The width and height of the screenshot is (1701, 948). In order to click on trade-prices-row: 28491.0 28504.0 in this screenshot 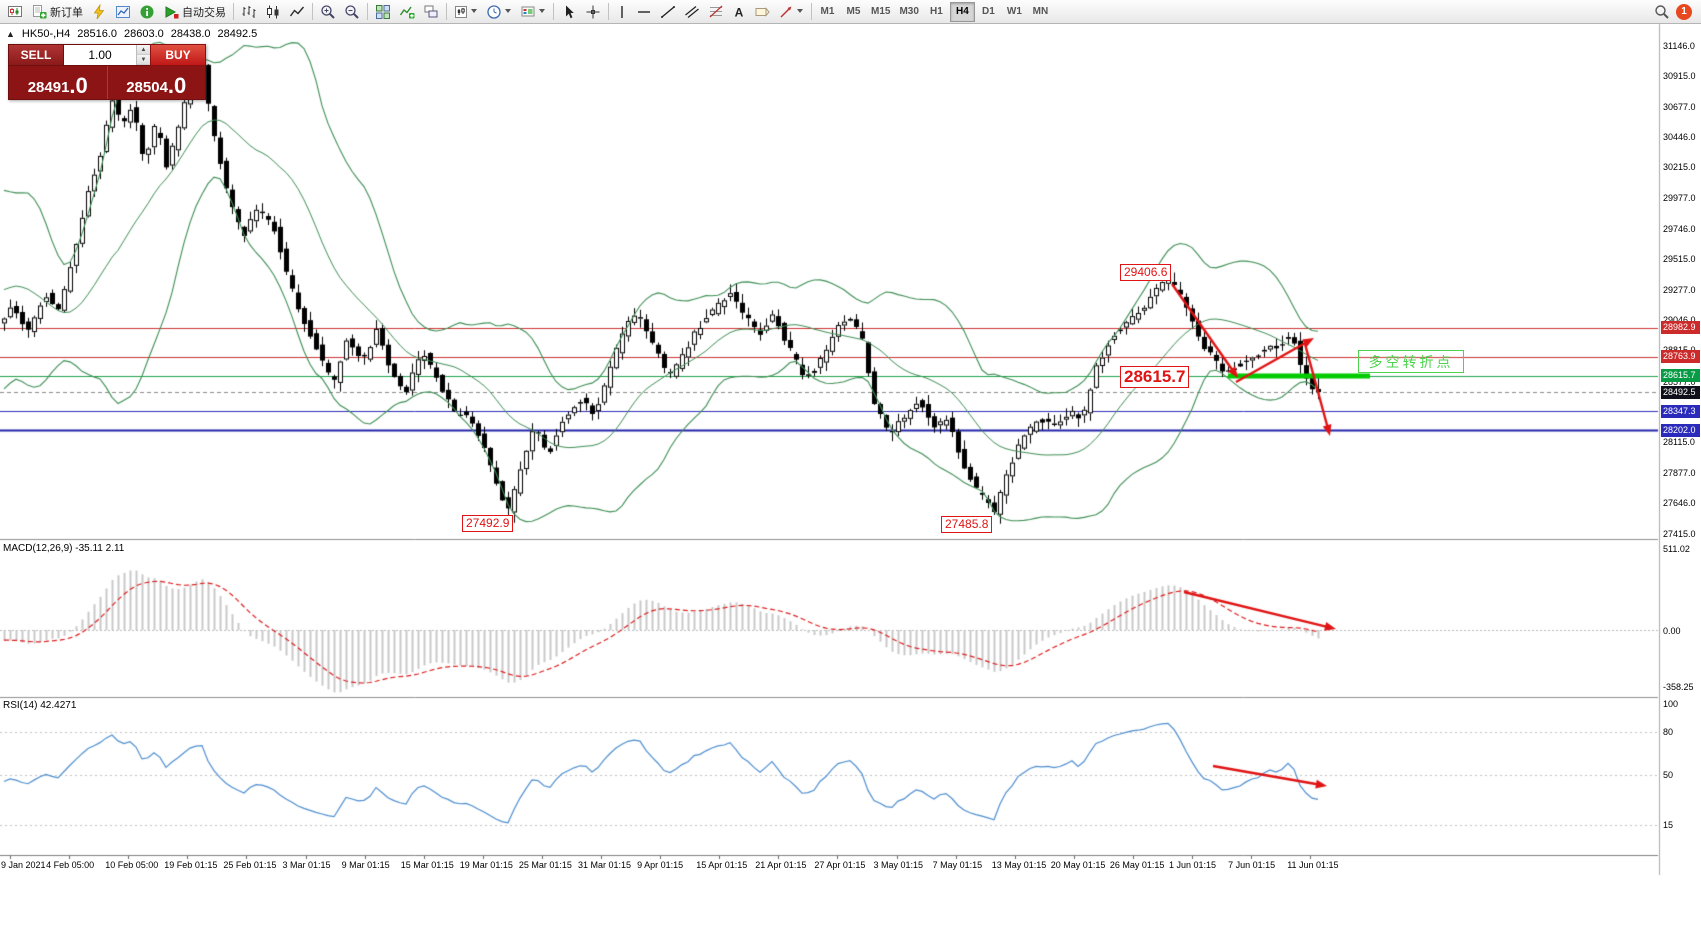, I will do `click(107, 83)`.